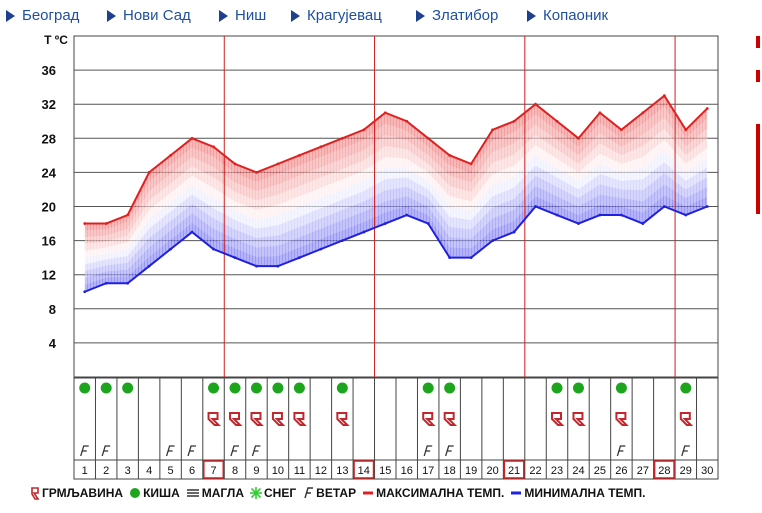  I want to click on y-tick-label: 8, so click(52, 309).